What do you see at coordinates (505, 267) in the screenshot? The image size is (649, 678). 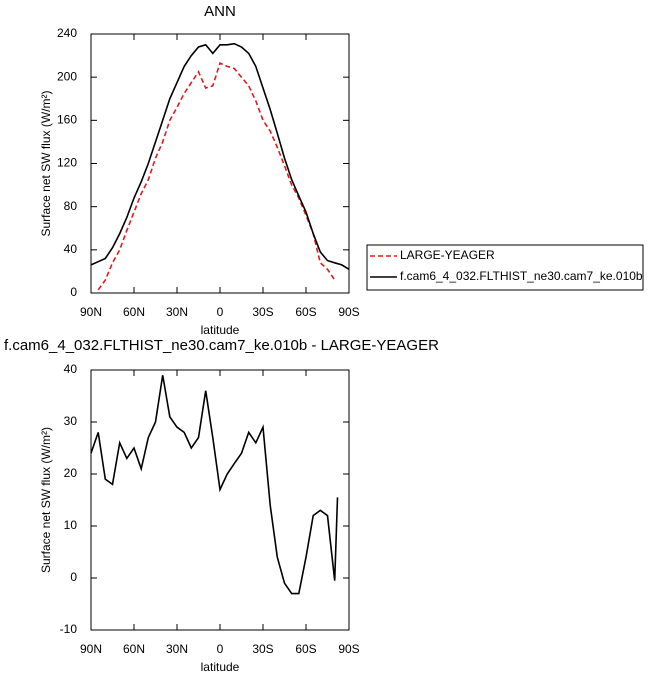 I see `legend-box` at bounding box center [505, 267].